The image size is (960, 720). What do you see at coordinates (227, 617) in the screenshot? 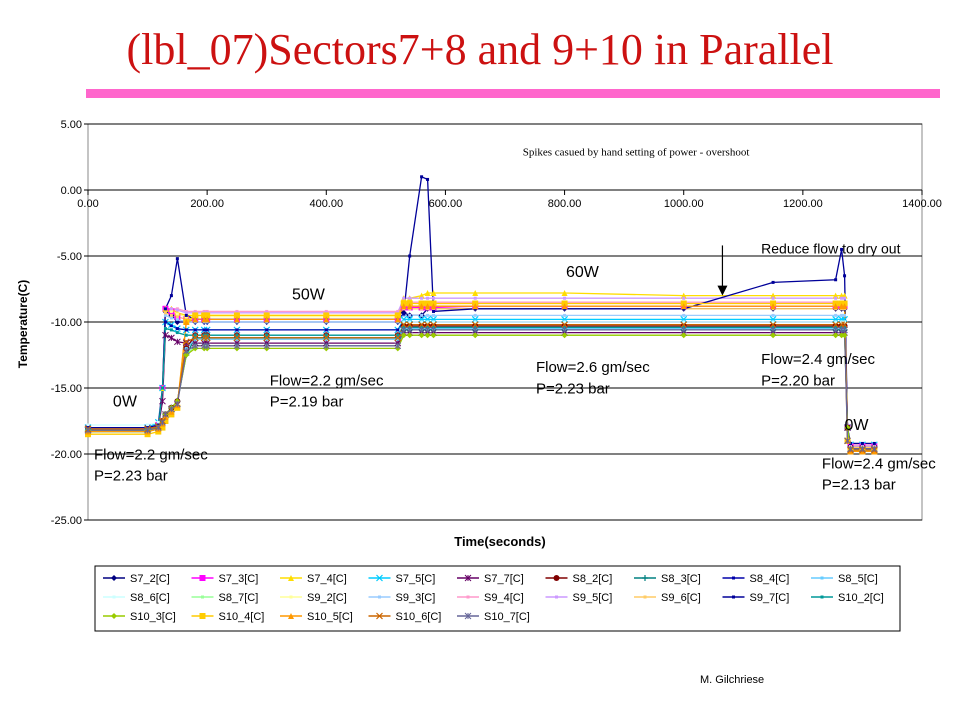
I see `legend-item: S10_4[C]` at bounding box center [227, 617].